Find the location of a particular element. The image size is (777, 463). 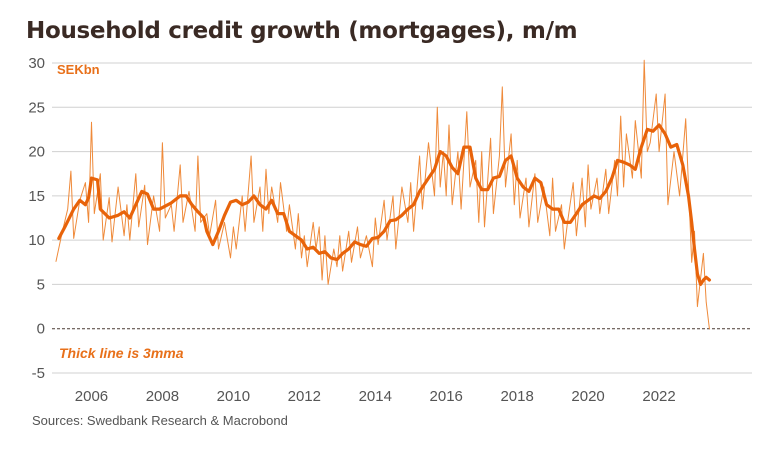

y-tick-label: 0 is located at coordinates (41, 329).